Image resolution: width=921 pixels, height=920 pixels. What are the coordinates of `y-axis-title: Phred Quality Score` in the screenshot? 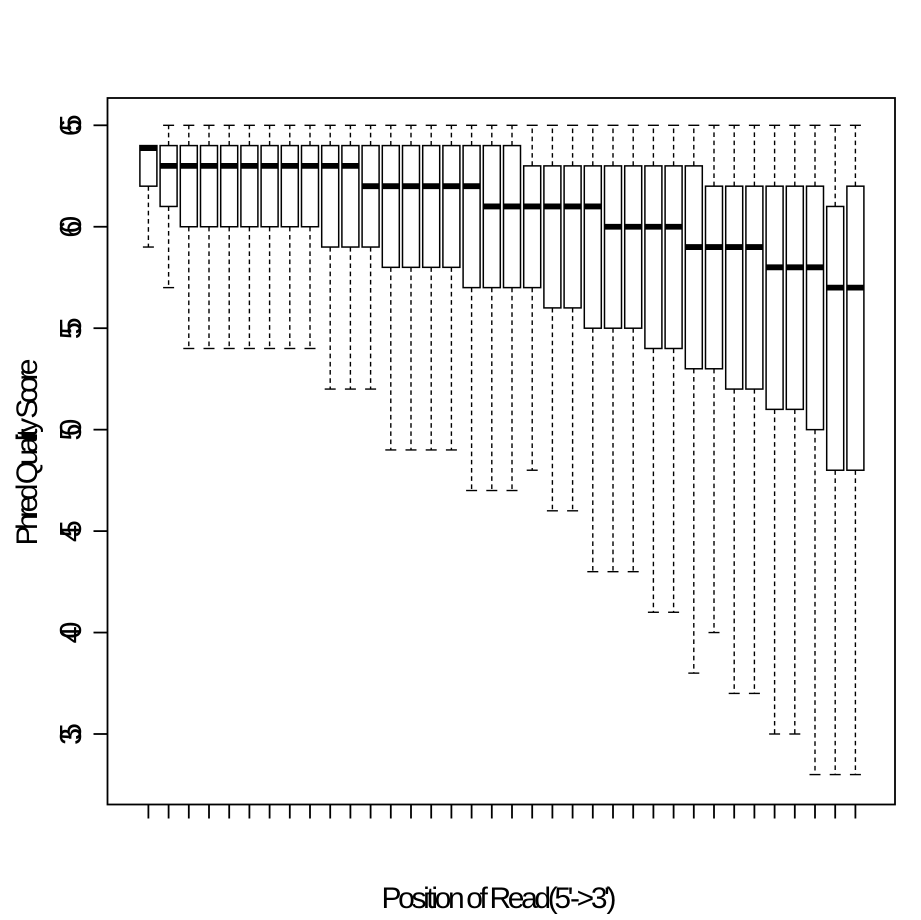 It's located at (27, 452).